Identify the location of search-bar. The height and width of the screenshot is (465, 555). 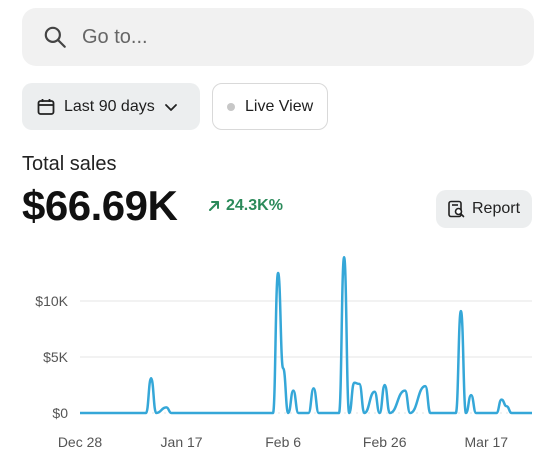
(278, 37).